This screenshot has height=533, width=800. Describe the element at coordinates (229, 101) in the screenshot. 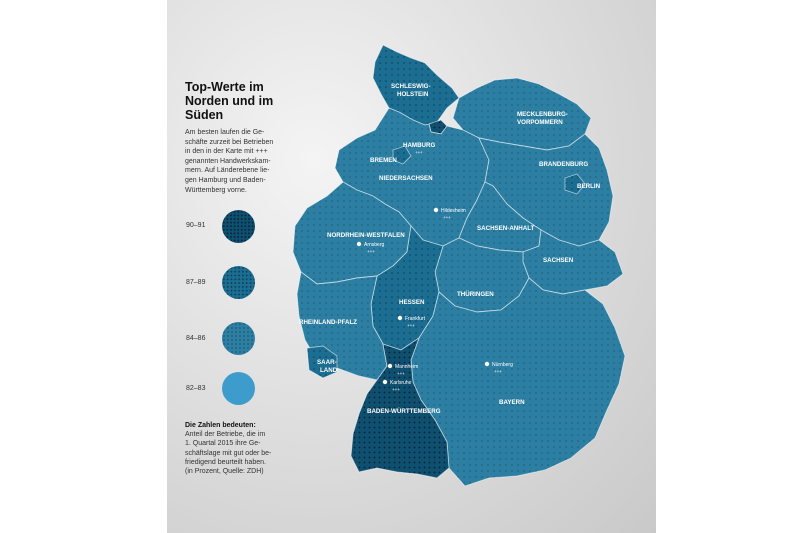

I see `page-title: Top-Werte im Norden und im Süden` at that location.